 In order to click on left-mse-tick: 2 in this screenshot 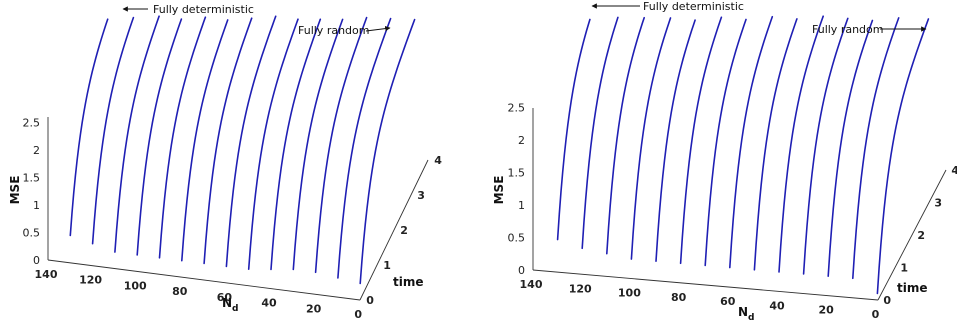, I will do `click(36, 150)`.